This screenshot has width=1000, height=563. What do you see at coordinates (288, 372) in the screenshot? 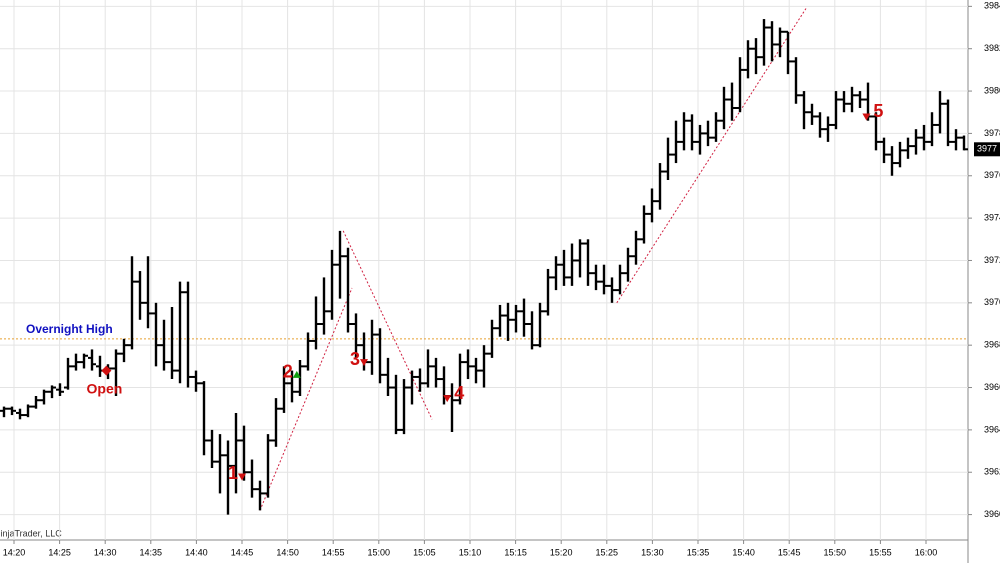
I see `signal-label: 2` at bounding box center [288, 372].